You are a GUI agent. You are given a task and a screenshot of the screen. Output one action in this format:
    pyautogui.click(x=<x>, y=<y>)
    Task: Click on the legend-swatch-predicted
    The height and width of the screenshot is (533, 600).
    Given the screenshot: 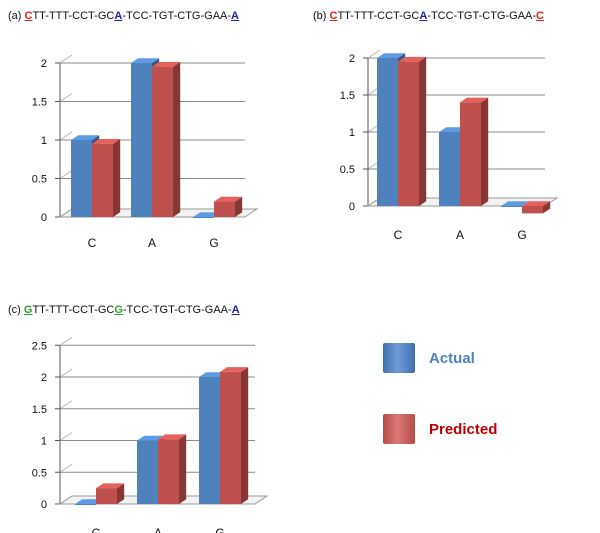 What is the action you would take?
    pyautogui.click(x=399, y=429)
    